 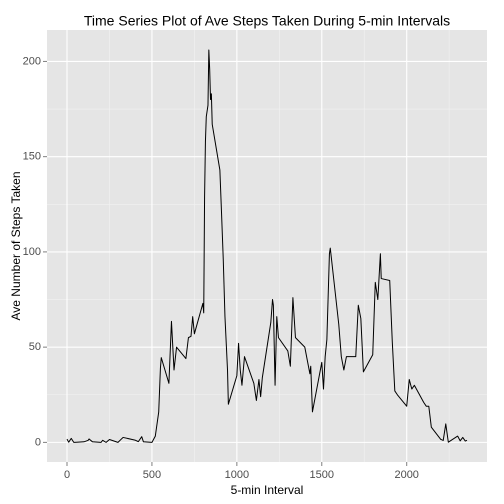 What do you see at coordinates (32, 252) in the screenshot?
I see `y-tick-label: 100` at bounding box center [32, 252].